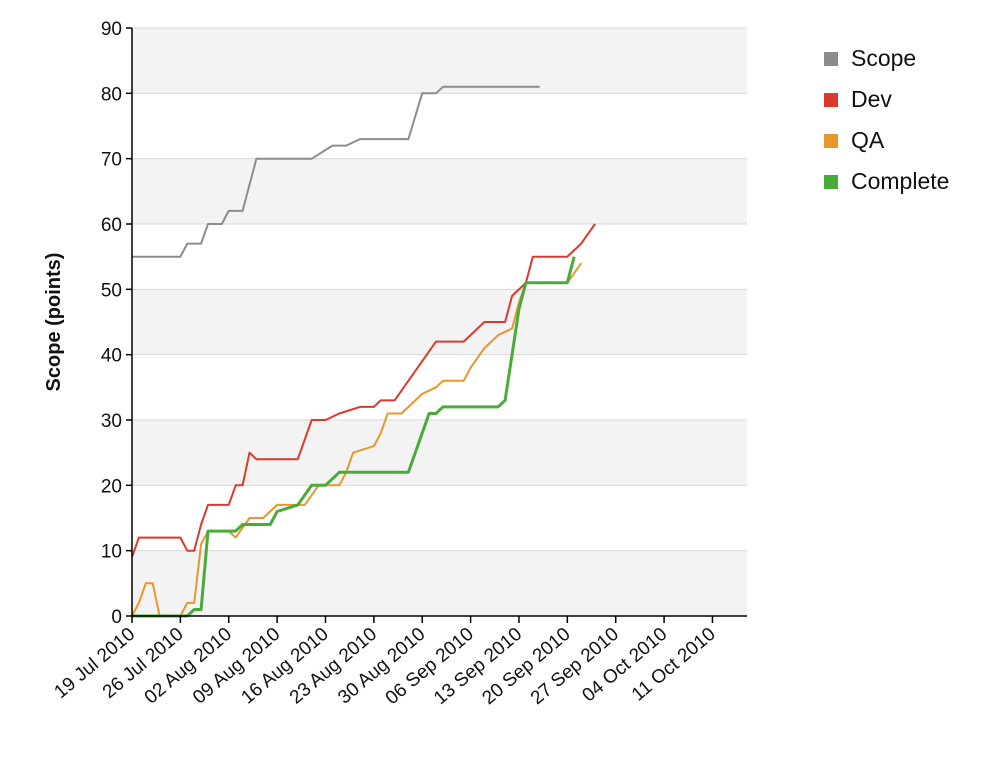 The image size is (995, 766). Describe the element at coordinates (111, 356) in the screenshot. I see `y-tick-label: 40` at that location.